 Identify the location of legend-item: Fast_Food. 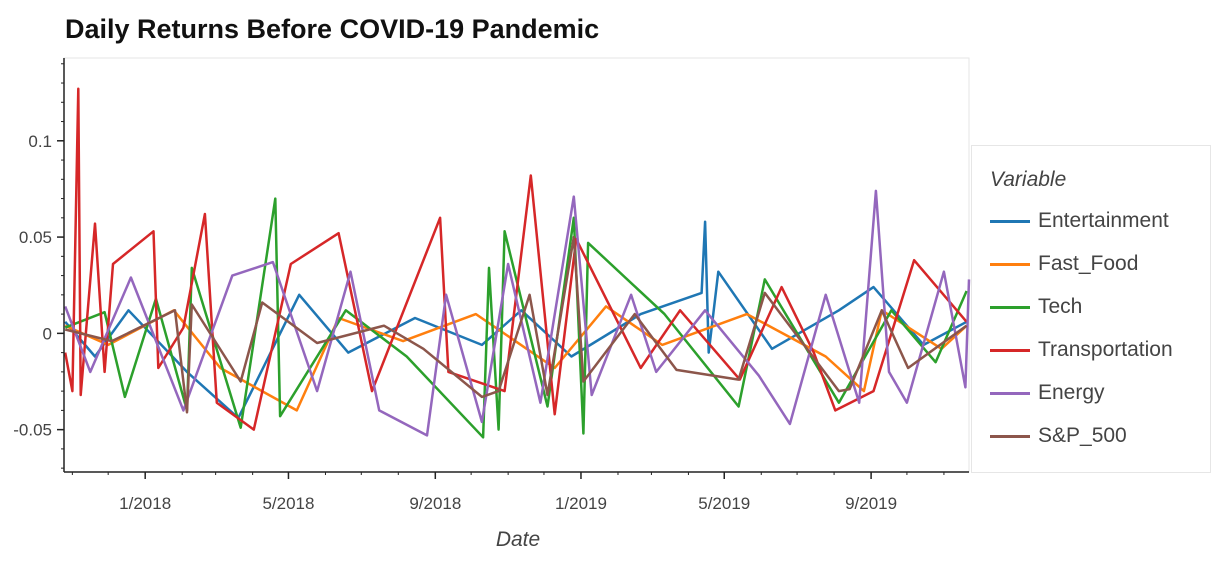
(1064, 264).